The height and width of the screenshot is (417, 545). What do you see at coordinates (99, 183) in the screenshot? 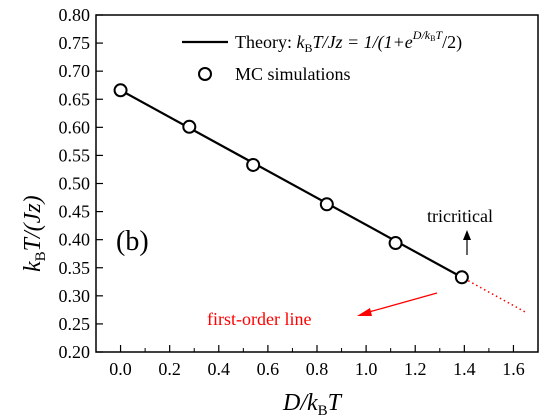
I see `y-axis-ticks` at bounding box center [99, 183].